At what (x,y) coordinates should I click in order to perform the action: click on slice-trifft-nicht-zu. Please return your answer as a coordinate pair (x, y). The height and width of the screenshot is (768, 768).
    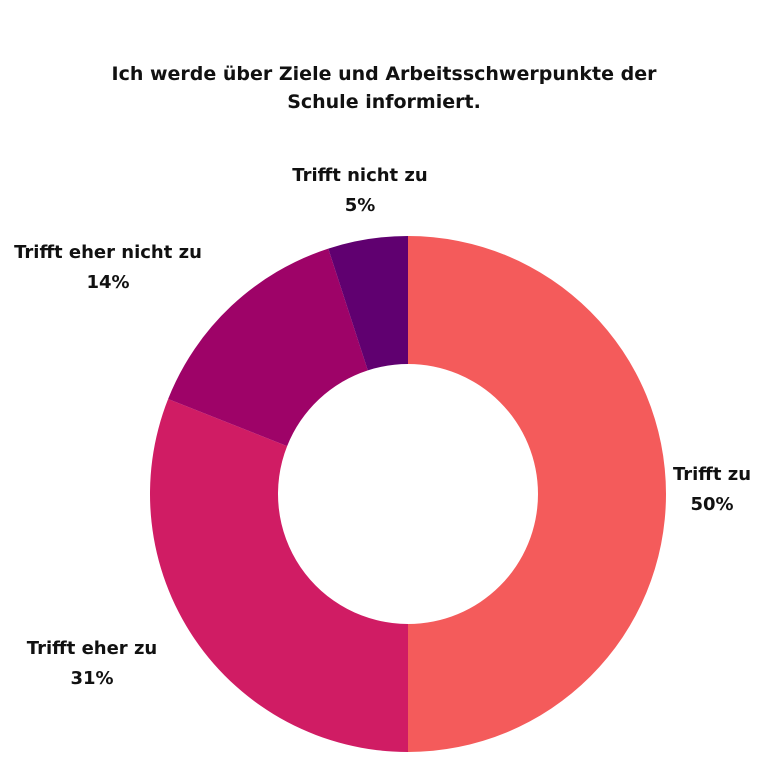
    Looking at the image, I should click on (368, 303).